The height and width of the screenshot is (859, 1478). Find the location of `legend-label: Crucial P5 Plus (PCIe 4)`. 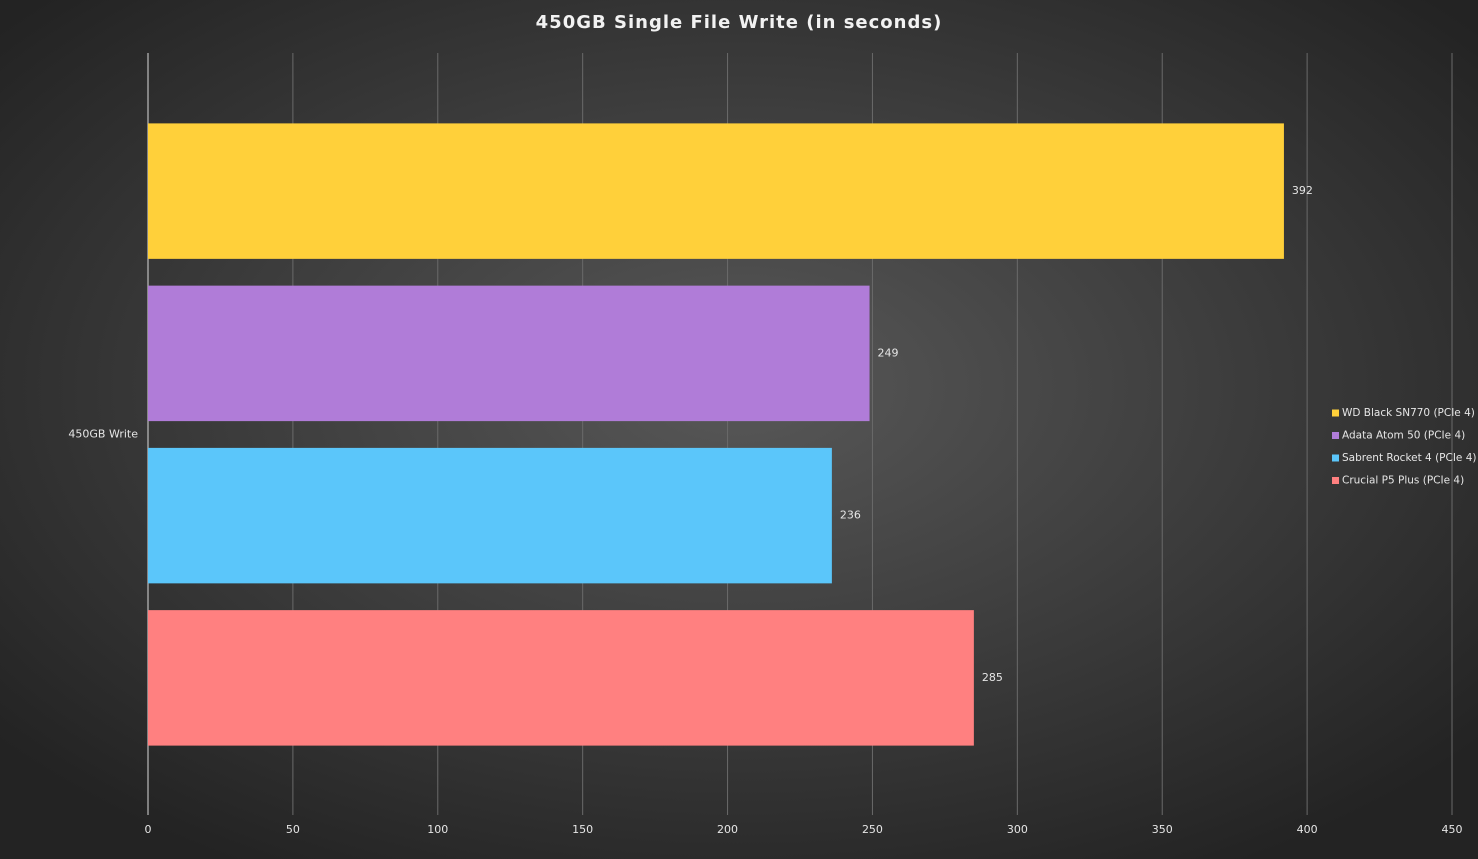

legend-label: Crucial P5 Plus (PCIe 4) is located at coordinates (1403, 481).